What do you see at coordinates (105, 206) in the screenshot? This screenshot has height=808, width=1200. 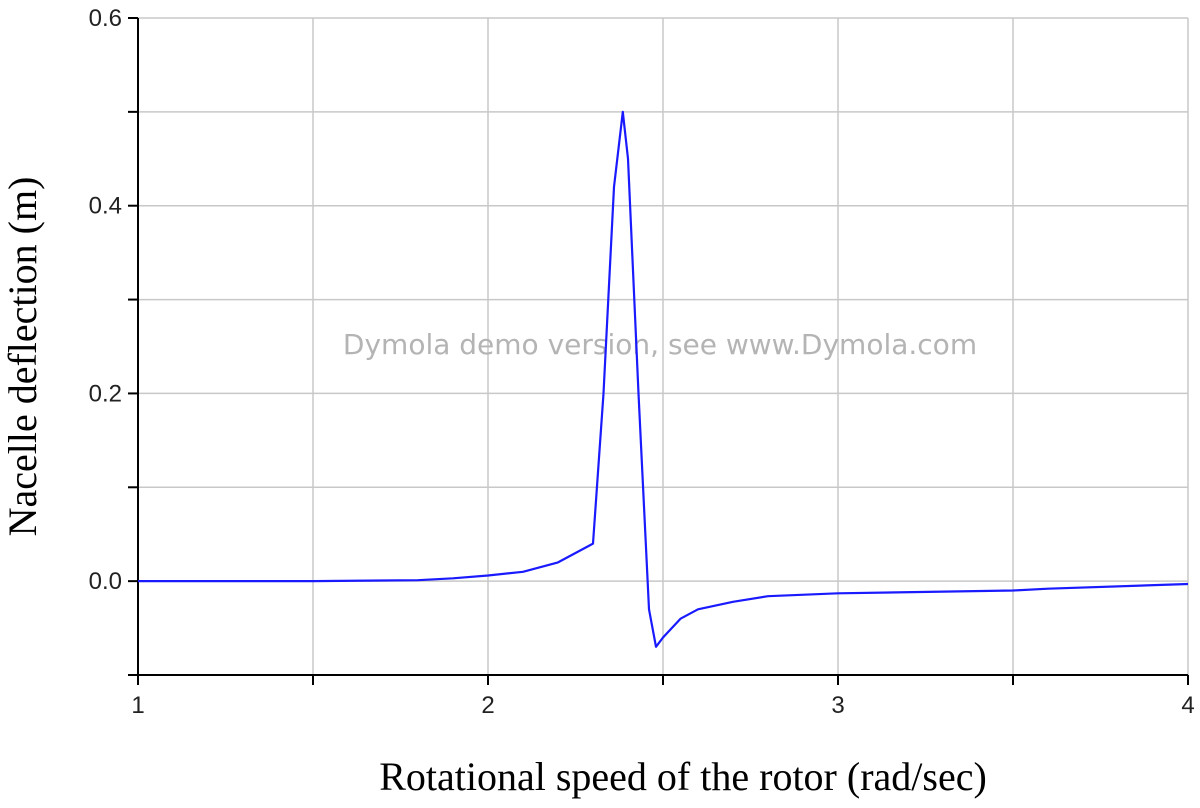 I see `y-tick-label: 0.4` at bounding box center [105, 206].